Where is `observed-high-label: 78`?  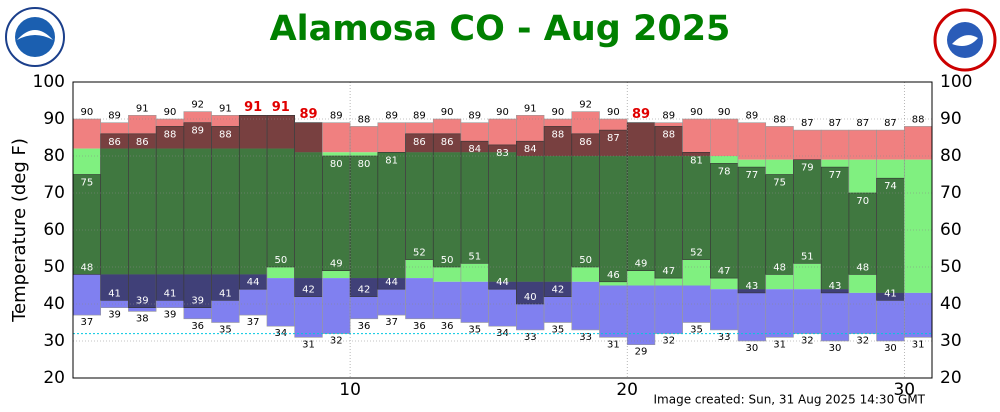 observed-high-label: 78 is located at coordinates (724, 171).